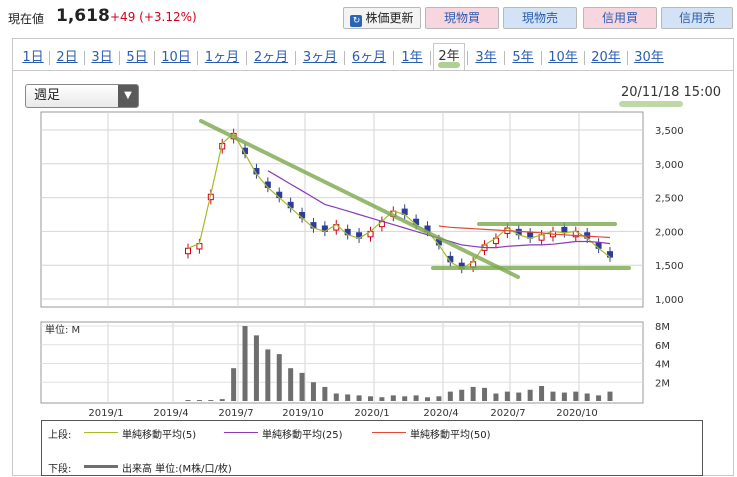 Image resolution: width=737 pixels, height=477 pixels. I want to click on price-change: +49 (+3.12%), so click(153, 17).